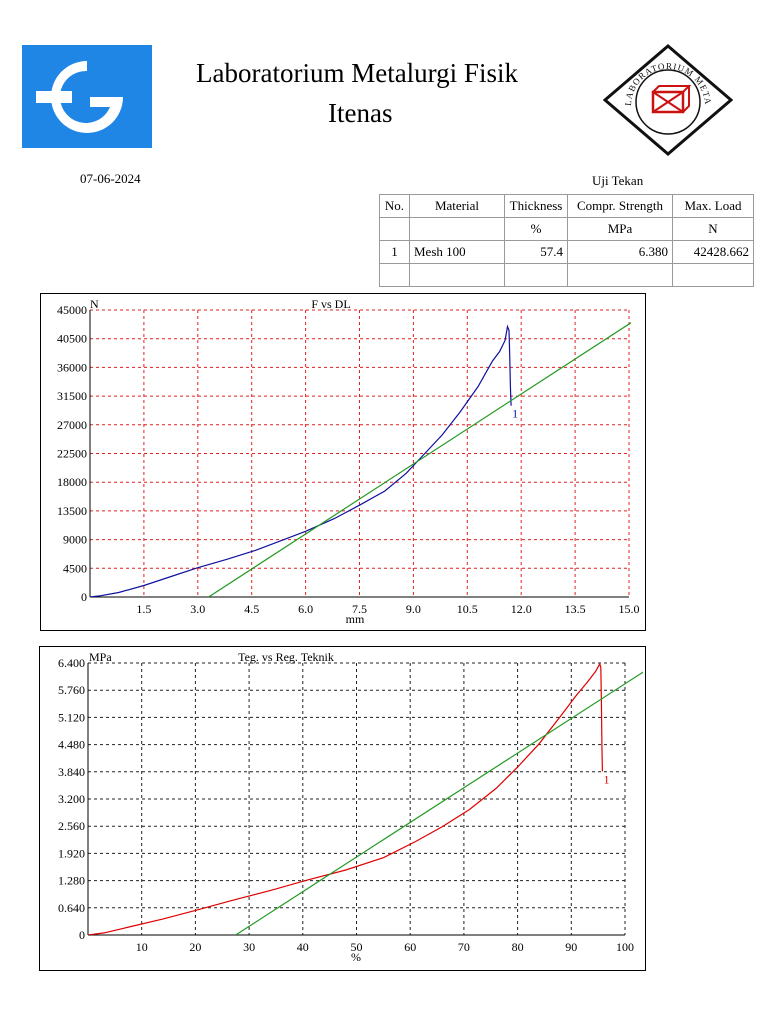 The height and width of the screenshot is (1024, 768). Describe the element at coordinates (72, 511) in the screenshot. I see `y-tick-label: 13500` at that location.